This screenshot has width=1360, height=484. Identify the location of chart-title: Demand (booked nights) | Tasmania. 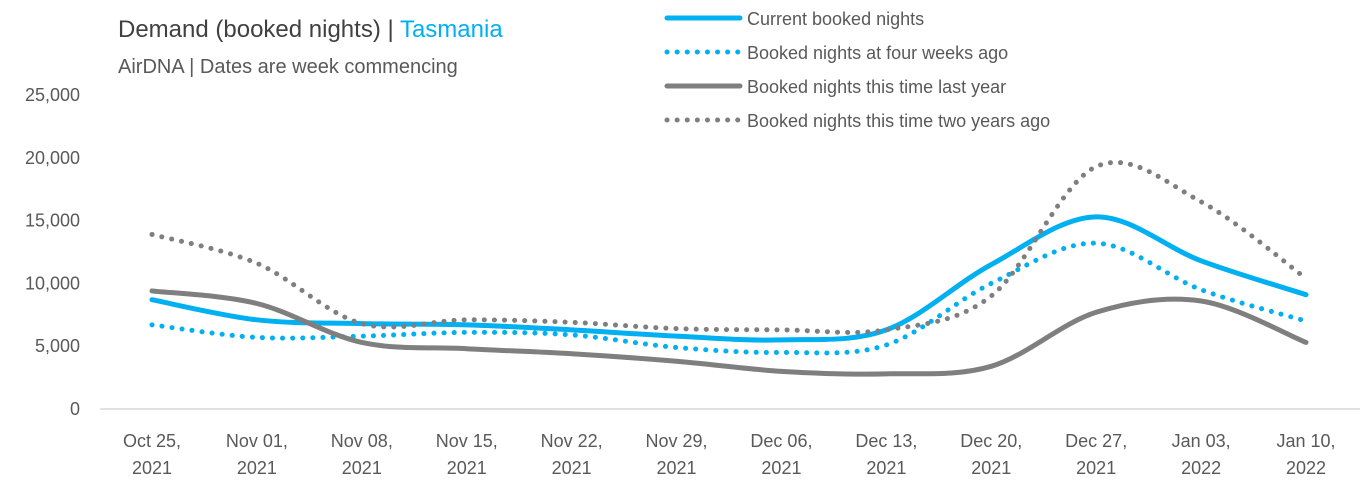
(310, 29).